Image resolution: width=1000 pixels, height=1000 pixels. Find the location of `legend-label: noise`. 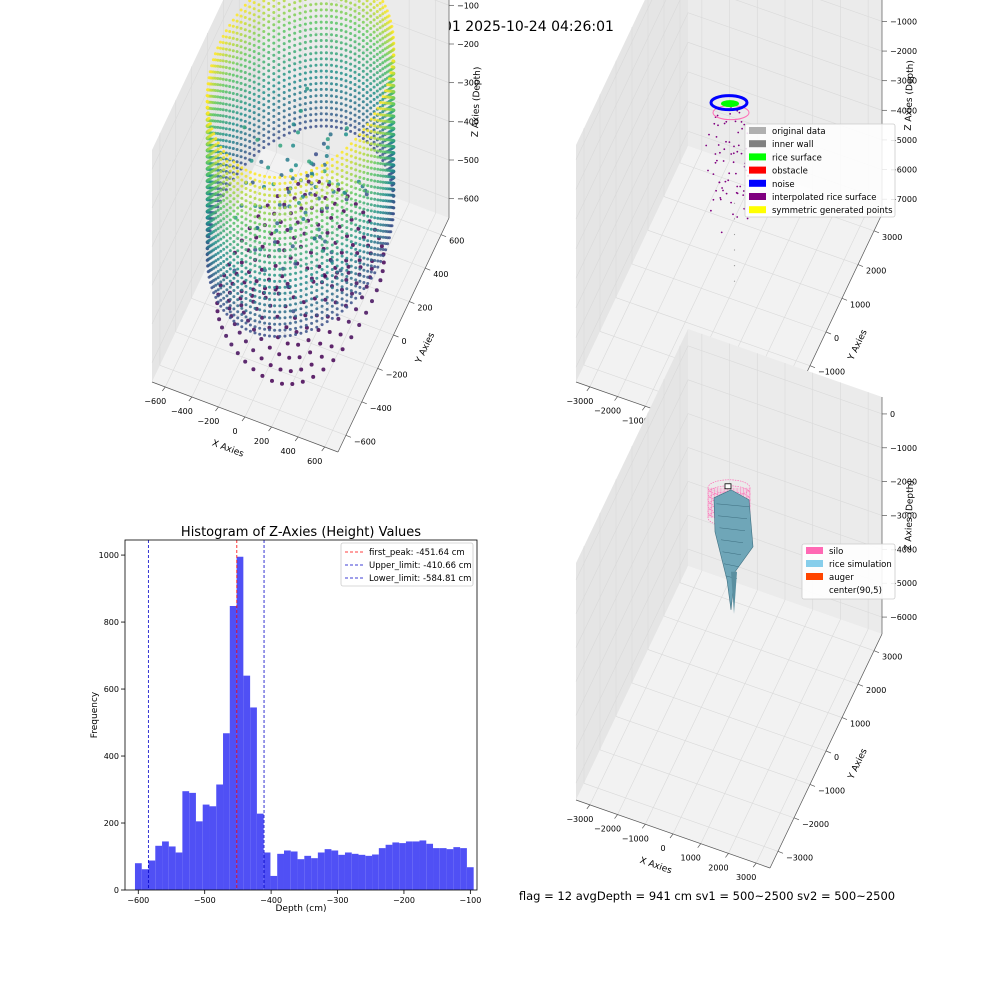

legend-label: noise is located at coordinates (783, 185).